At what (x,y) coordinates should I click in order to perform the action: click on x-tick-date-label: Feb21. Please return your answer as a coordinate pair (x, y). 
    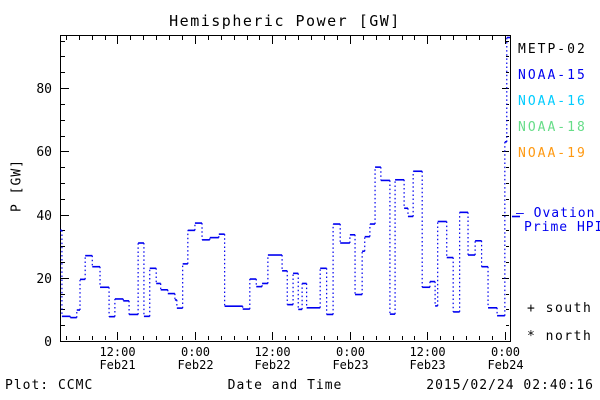
    Looking at the image, I should click on (117, 365).